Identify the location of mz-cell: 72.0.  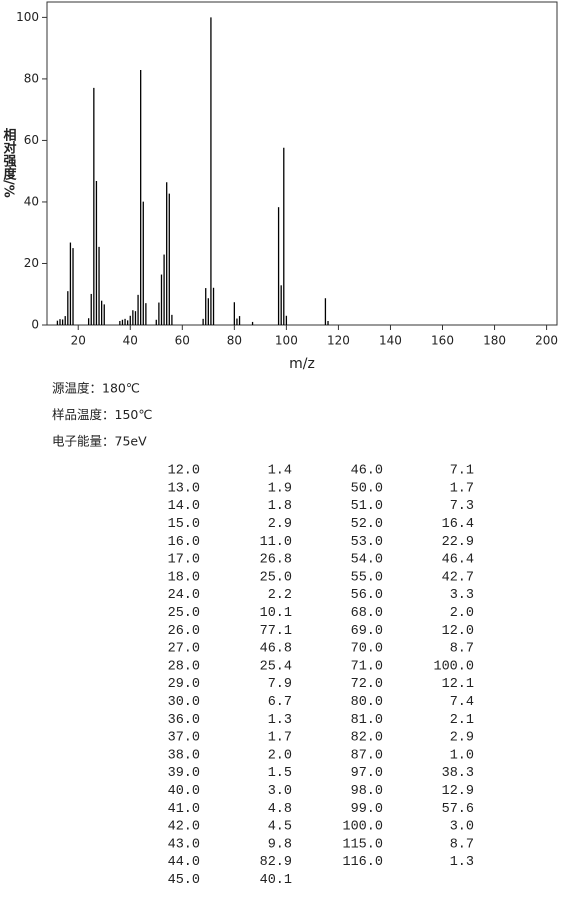
(367, 684).